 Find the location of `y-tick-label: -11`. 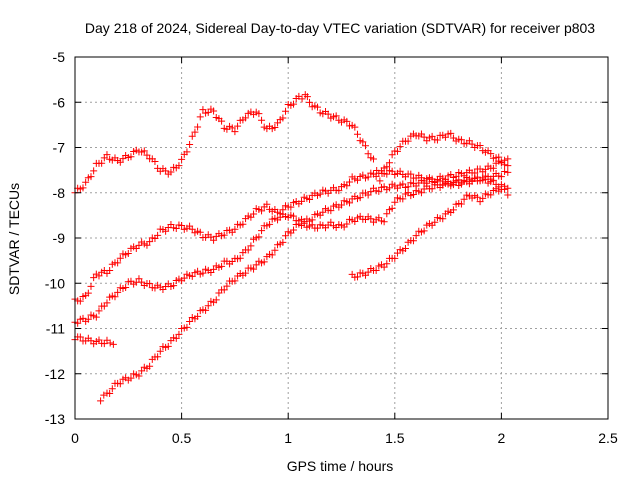

y-tick-label: -11 is located at coordinates (55, 329).